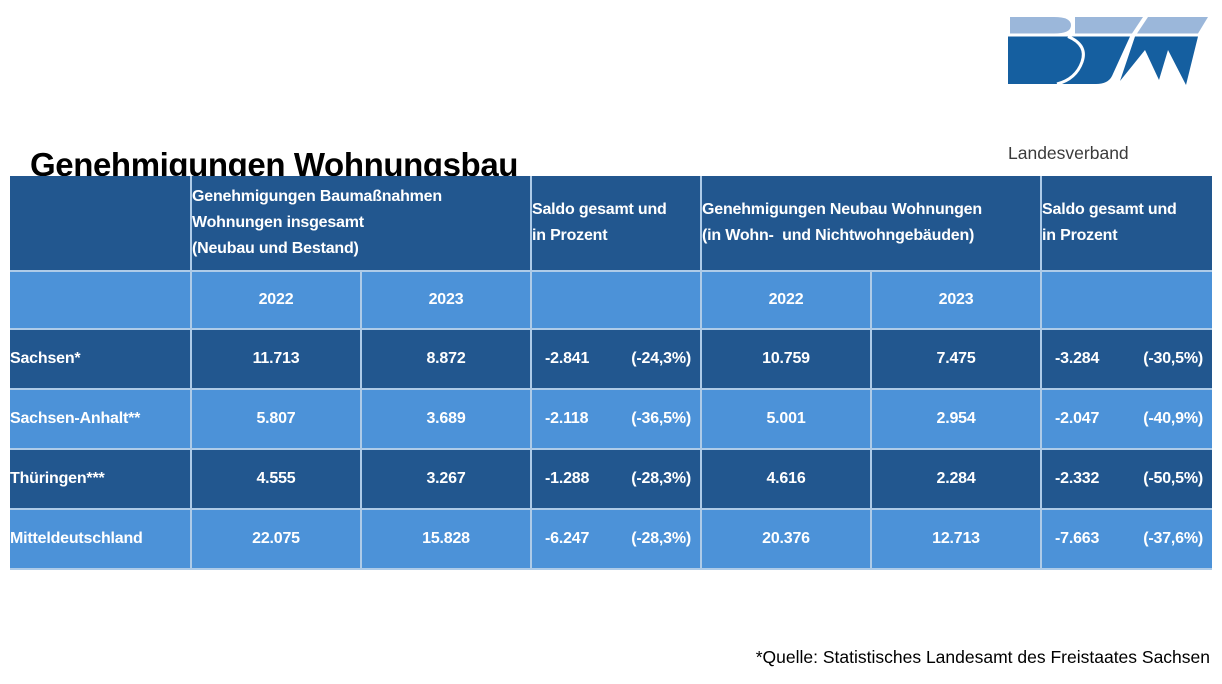 Image resolution: width=1222 pixels, height=684 pixels. Describe the element at coordinates (278, 222) in the screenshot. I see `group-header-total-line2: Wohnungen insgesamt` at that location.